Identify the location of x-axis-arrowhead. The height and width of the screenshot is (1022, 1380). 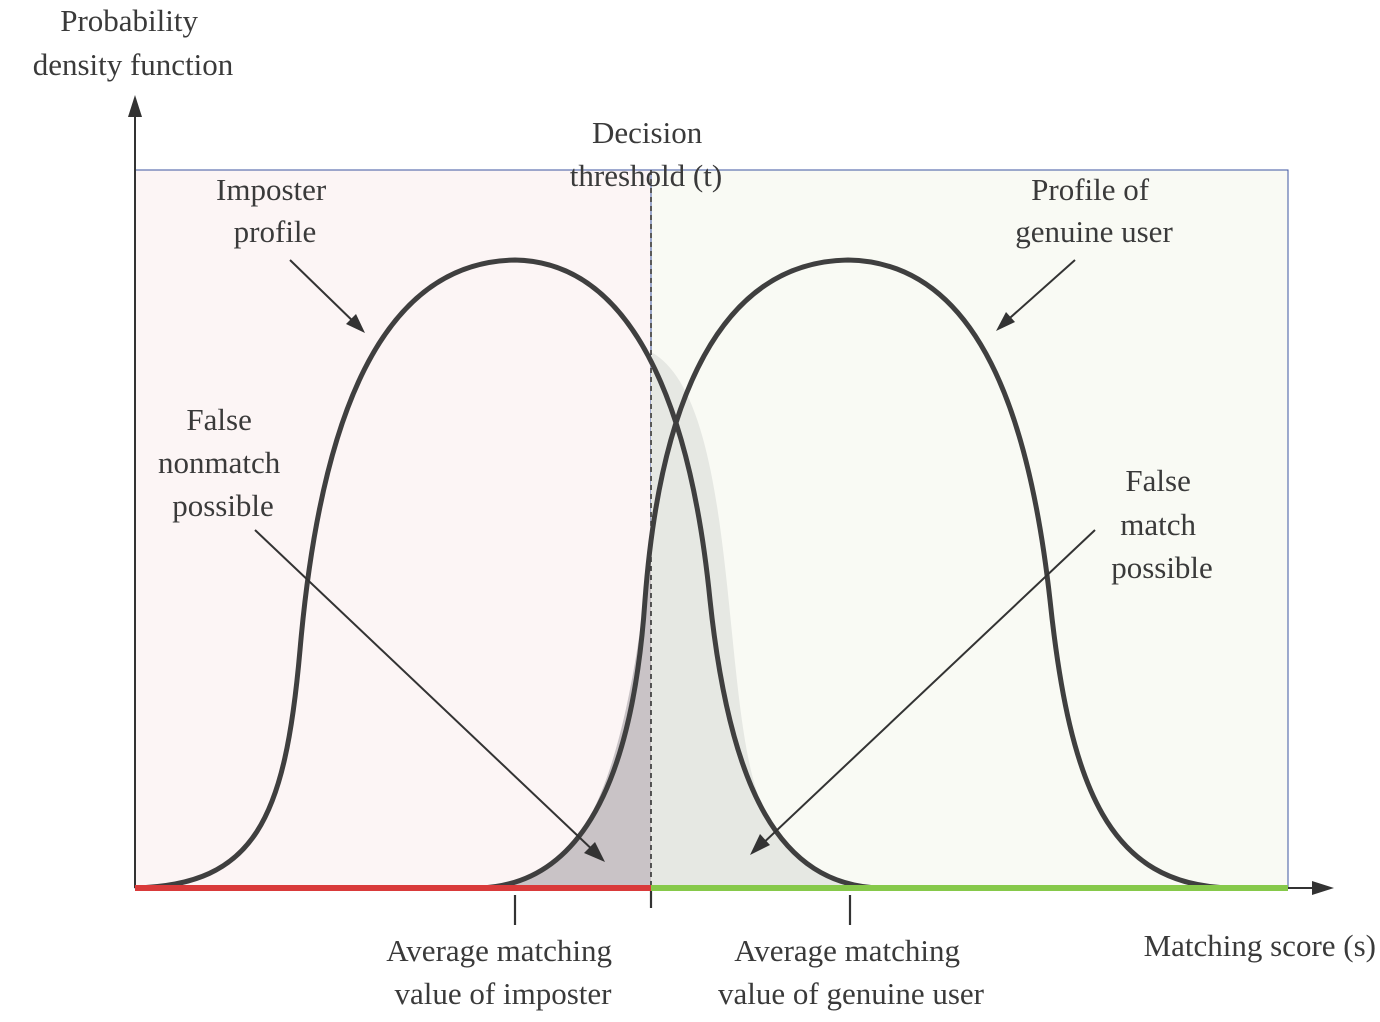
(1323, 888).